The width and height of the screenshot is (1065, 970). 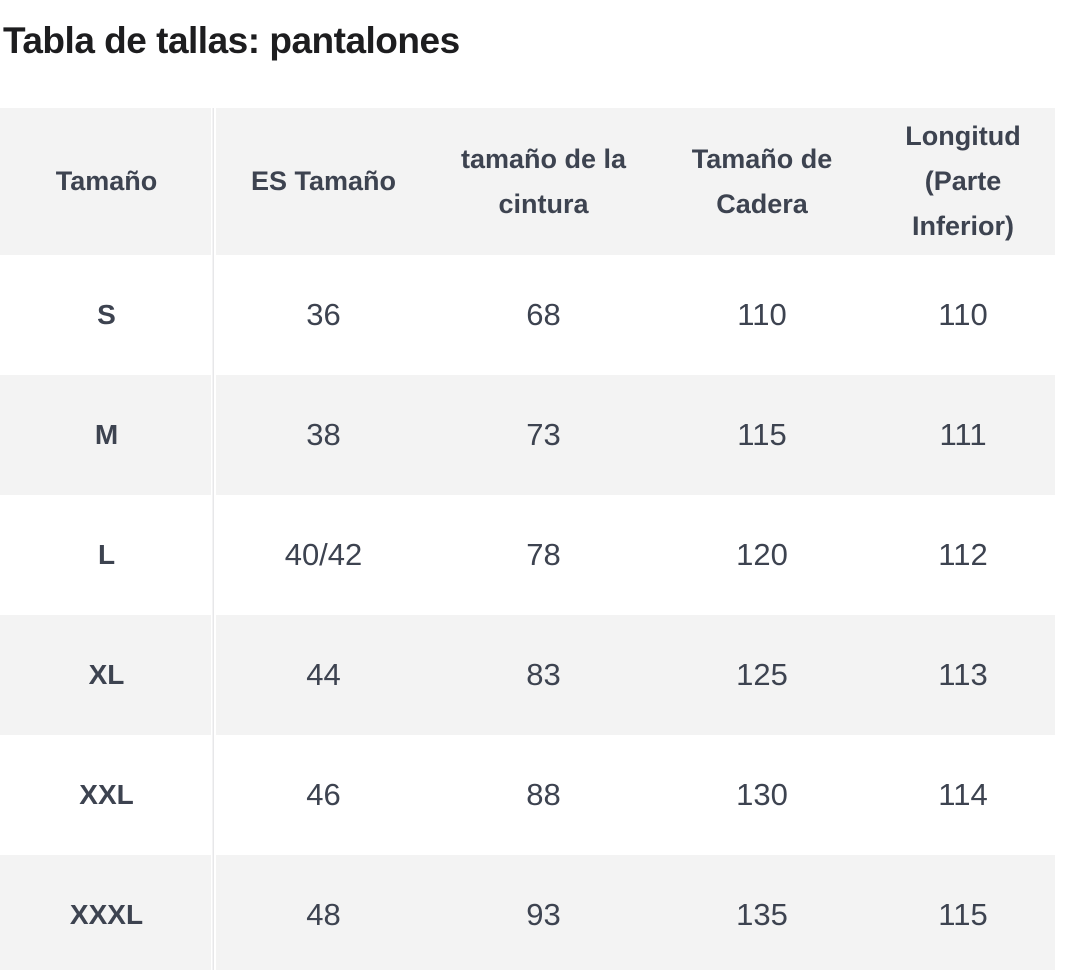 I want to click on cell-hip-size: 135, so click(x=762, y=912).